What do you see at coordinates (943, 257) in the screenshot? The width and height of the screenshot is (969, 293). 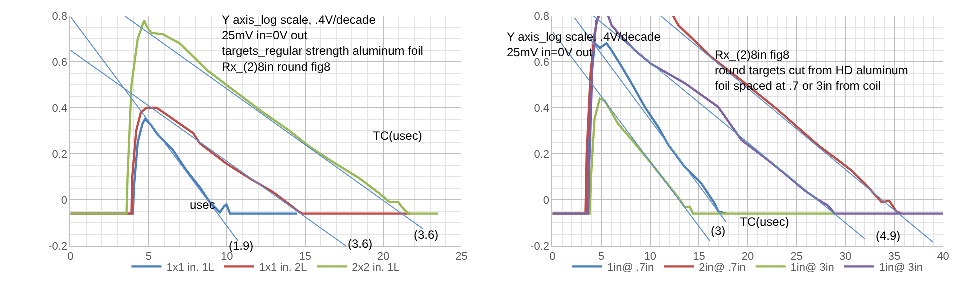 I see `x-tick-label: 40` at bounding box center [943, 257].